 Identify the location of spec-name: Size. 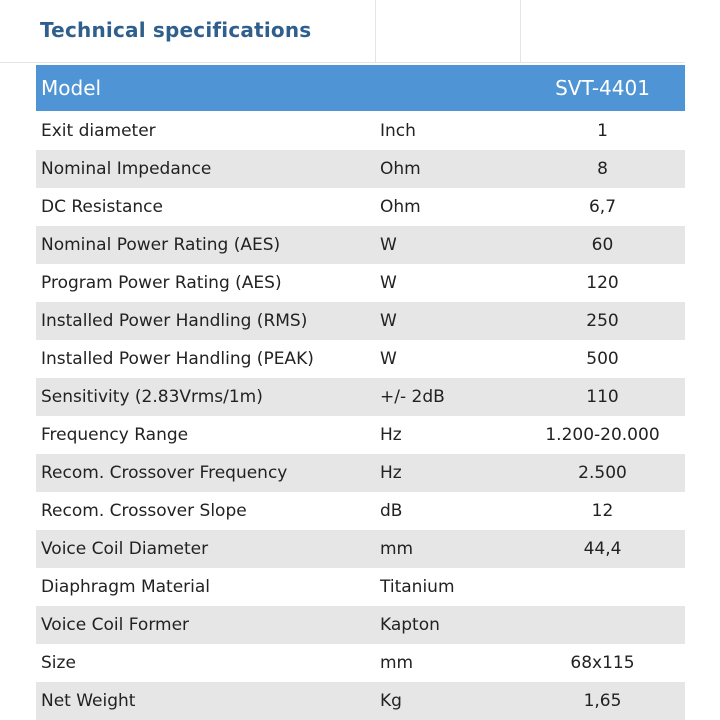
(58, 663).